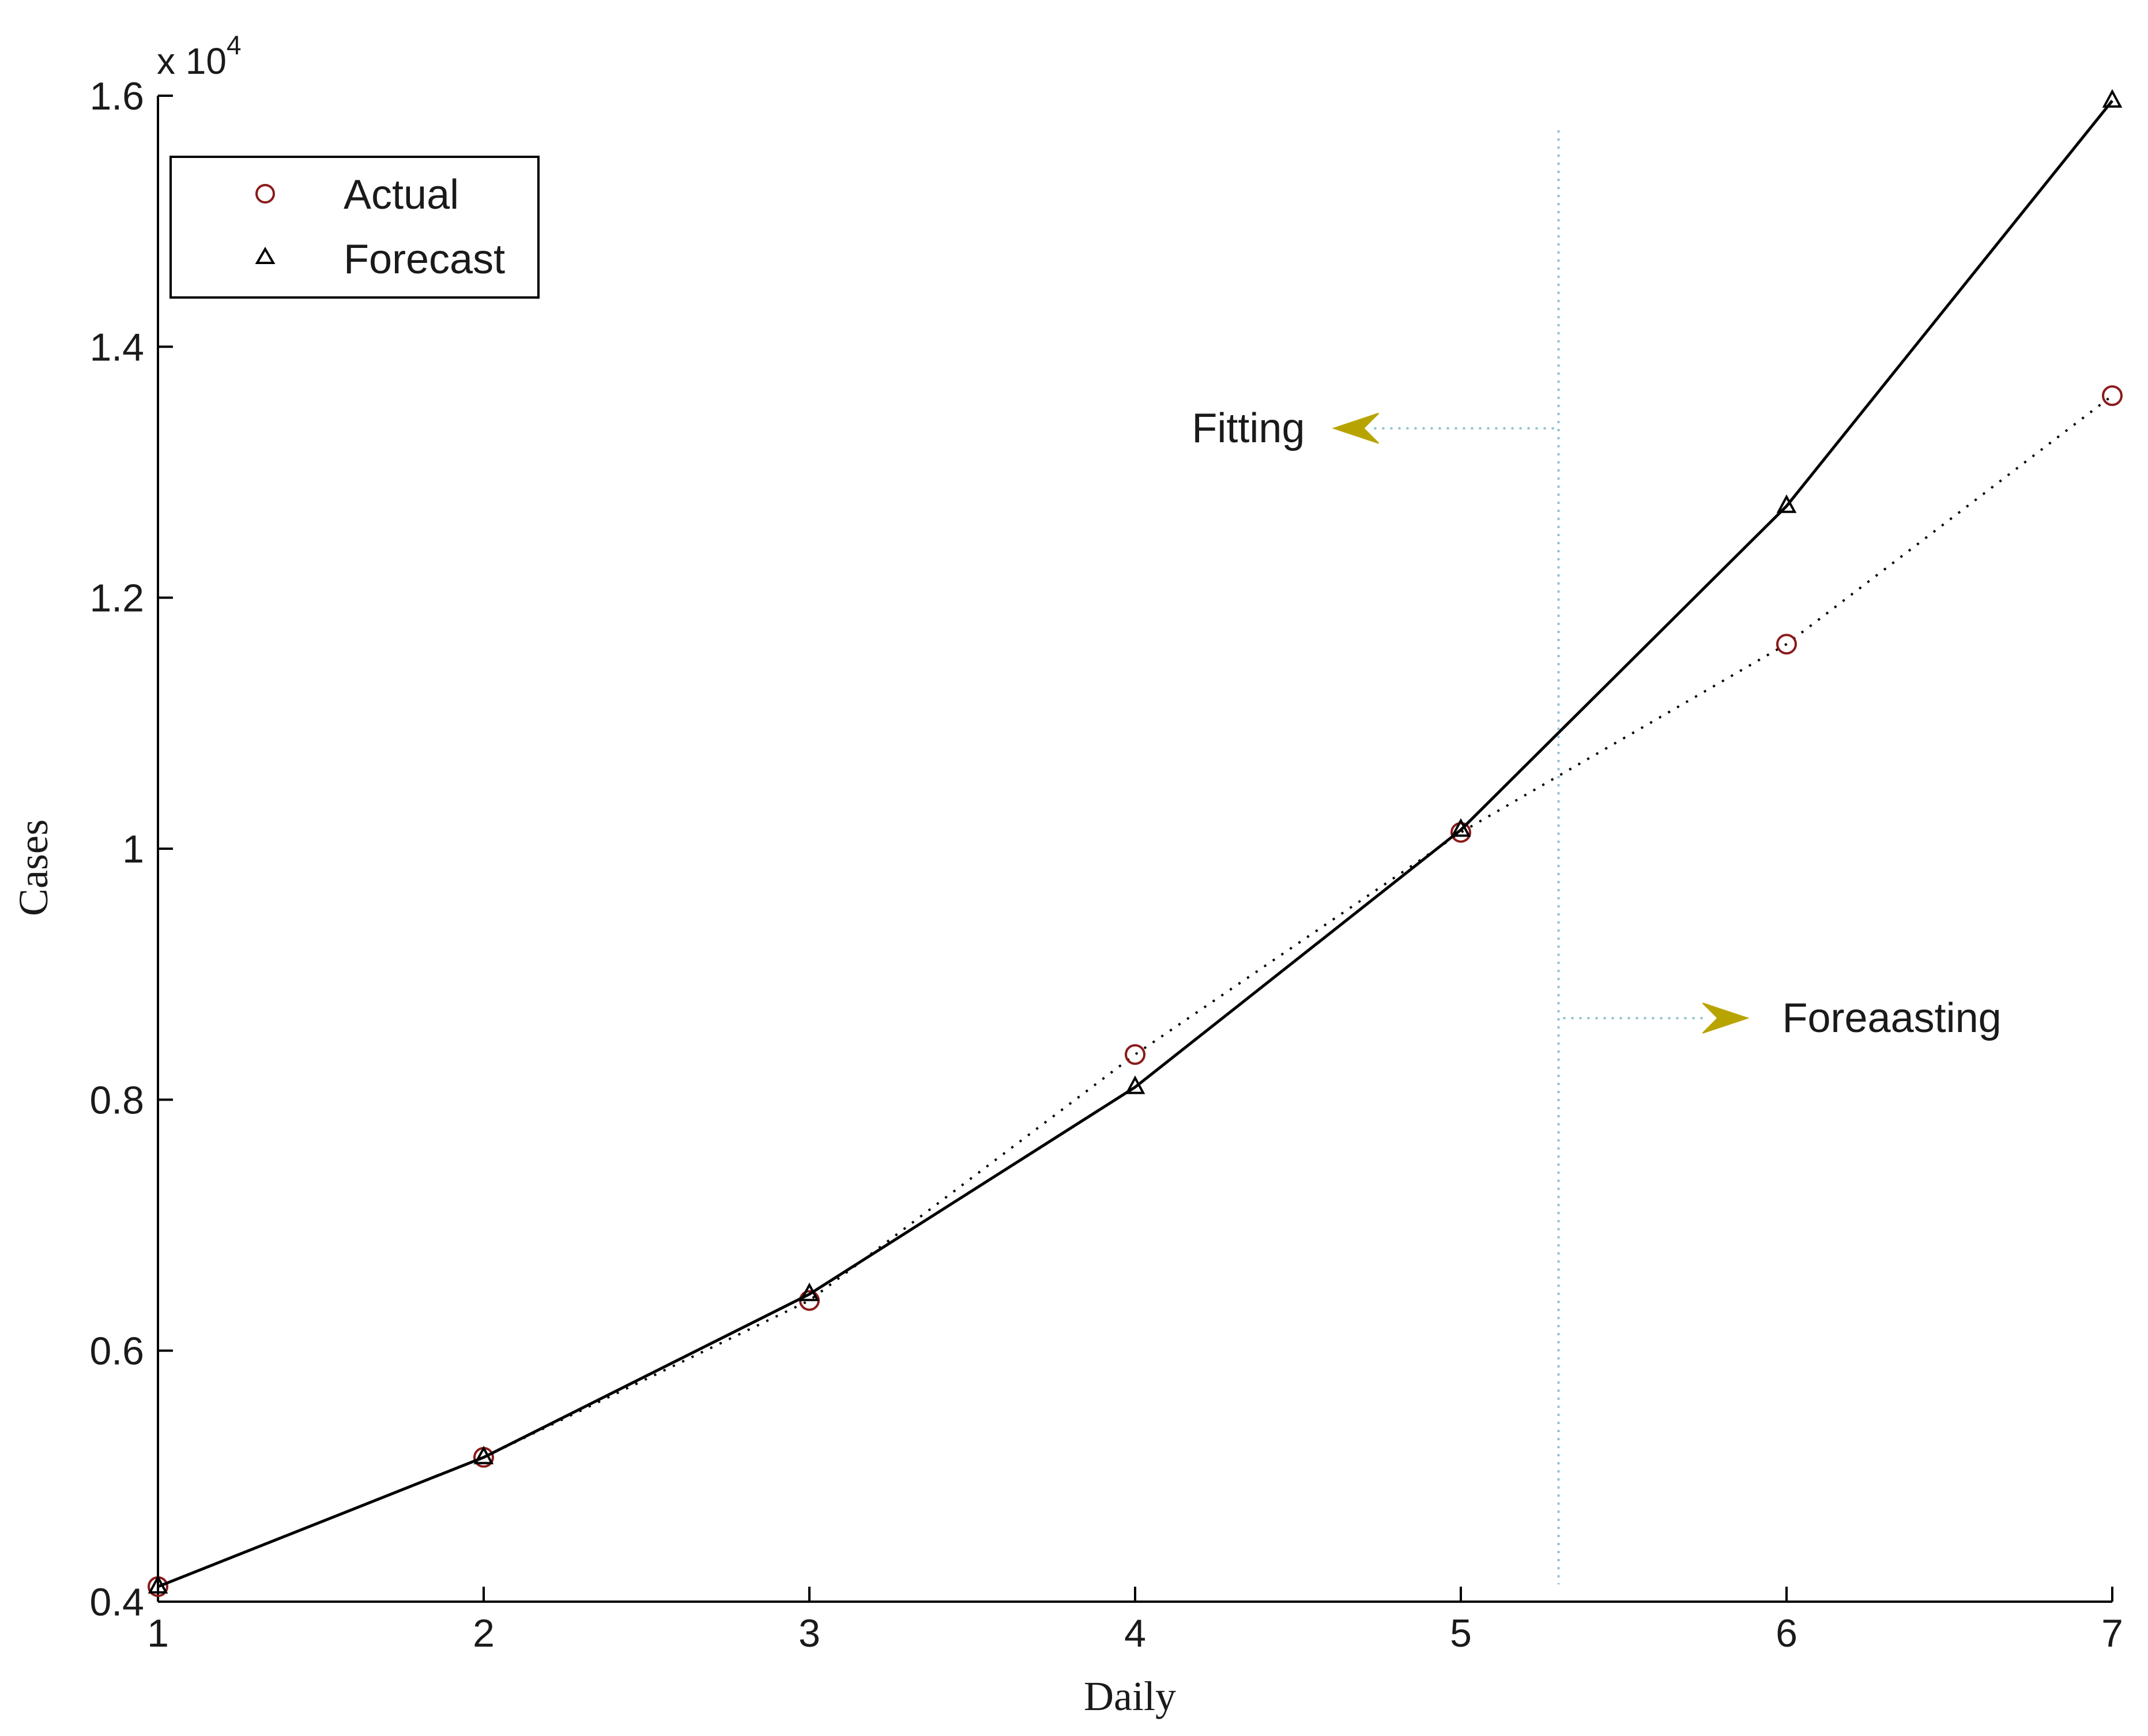 This screenshot has height=1736, width=2148. I want to click on y-tick-label: 1.4, so click(116, 347).